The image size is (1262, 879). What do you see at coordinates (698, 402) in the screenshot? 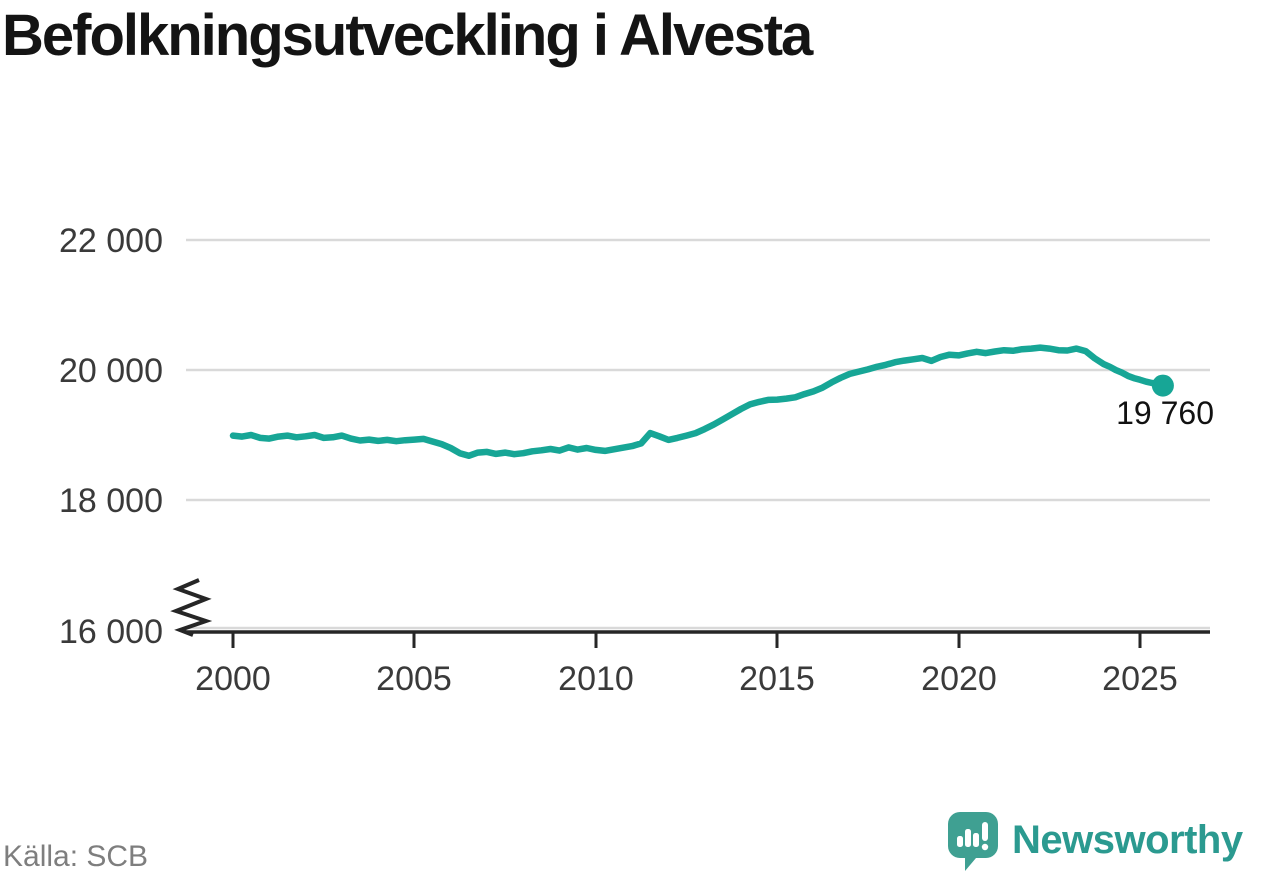
I see `population-series-line` at bounding box center [698, 402].